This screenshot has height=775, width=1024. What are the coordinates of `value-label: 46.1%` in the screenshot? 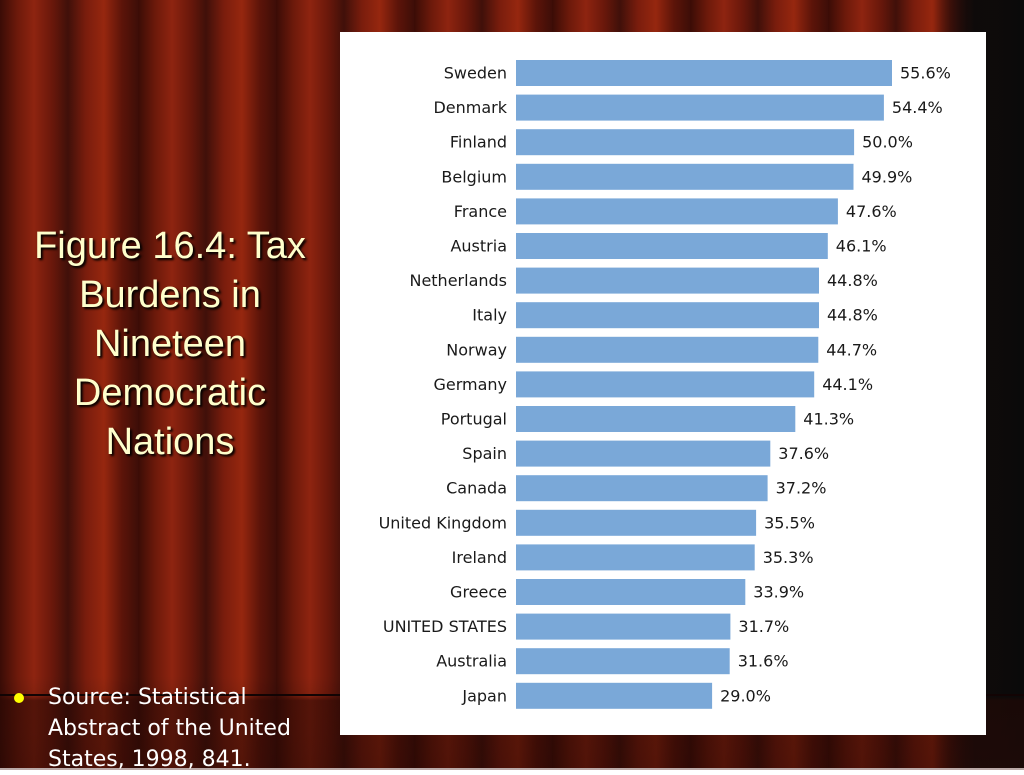 It's located at (861, 246).